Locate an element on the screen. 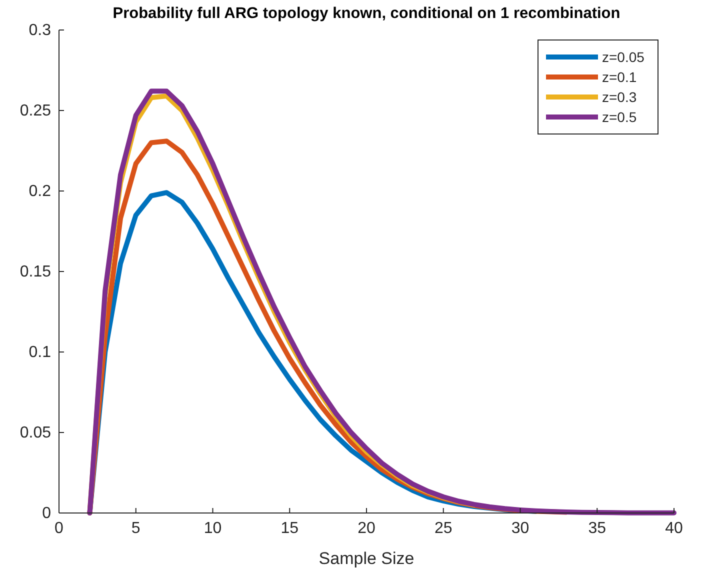 The height and width of the screenshot is (576, 708). y-tick-label: 0.3 is located at coordinates (40, 30).